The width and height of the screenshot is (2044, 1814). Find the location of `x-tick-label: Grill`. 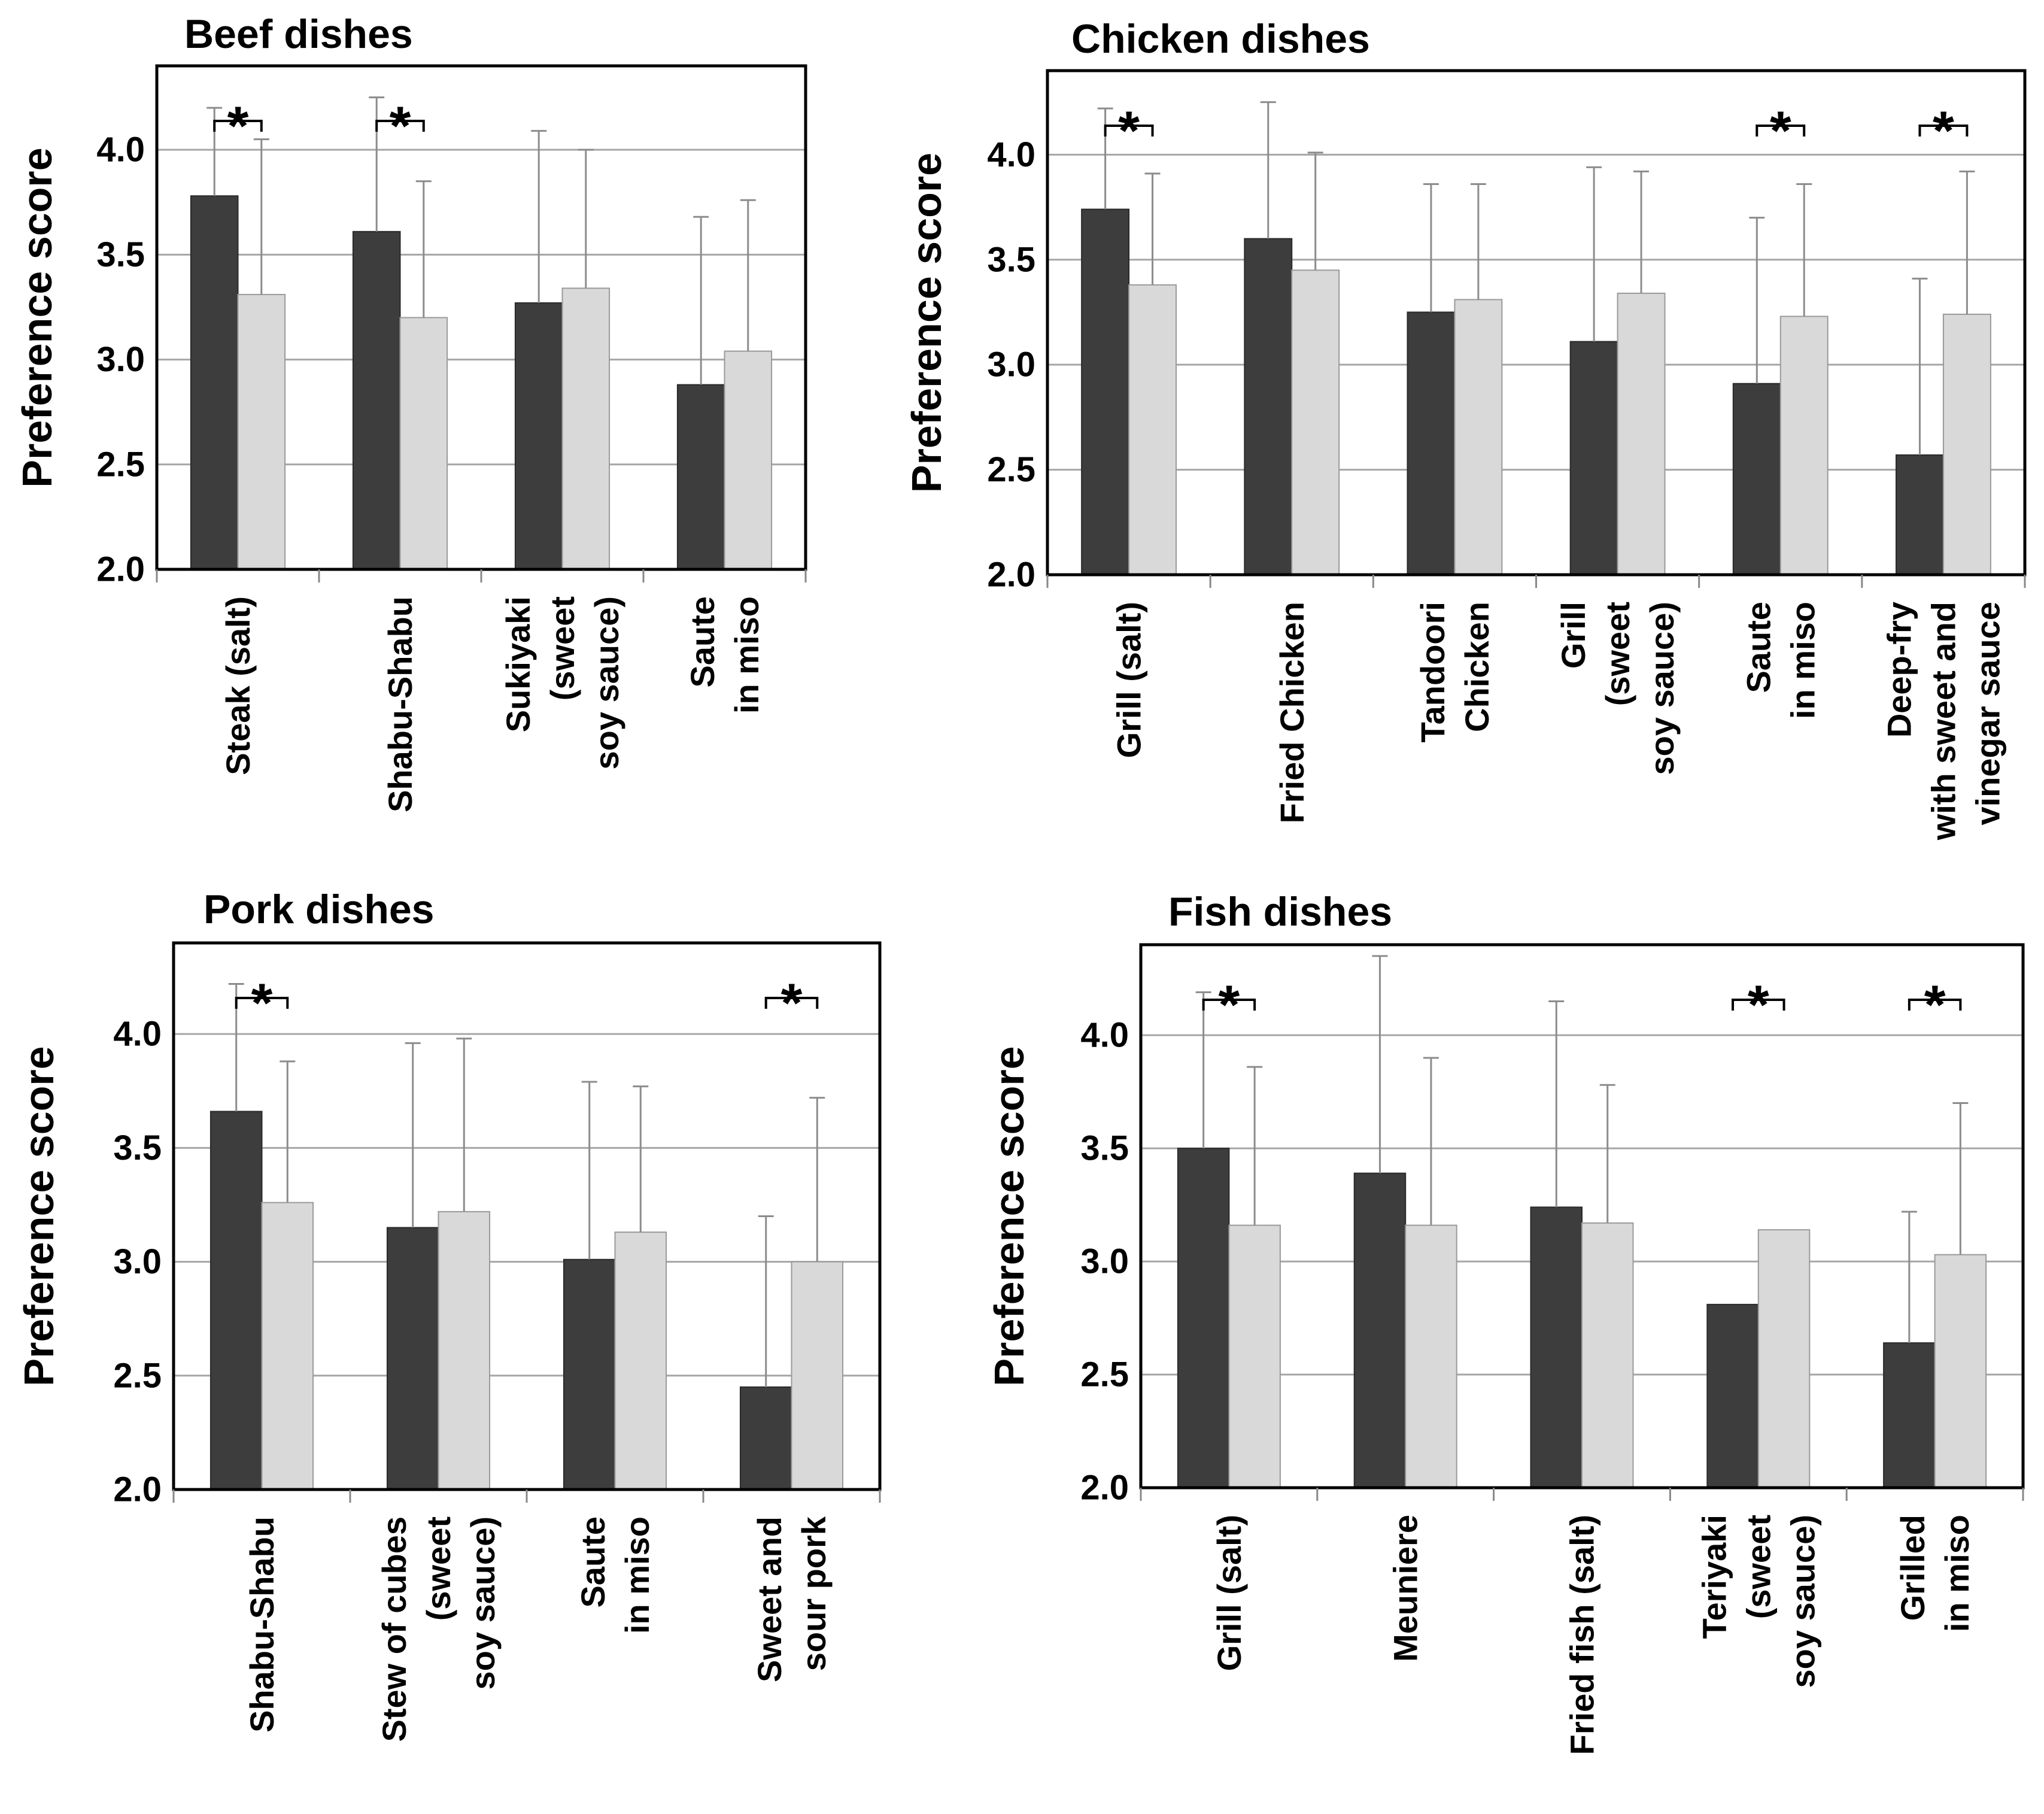

x-tick-label: Grill is located at coordinates (1573, 635).